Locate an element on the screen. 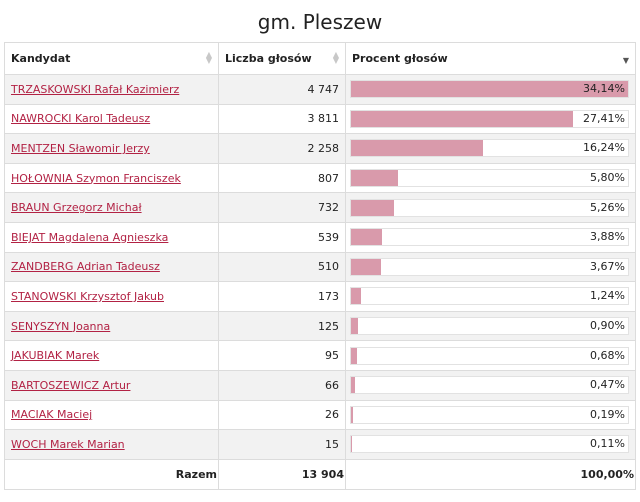 The image size is (640, 502). totals-label: Razem is located at coordinates (111, 474).